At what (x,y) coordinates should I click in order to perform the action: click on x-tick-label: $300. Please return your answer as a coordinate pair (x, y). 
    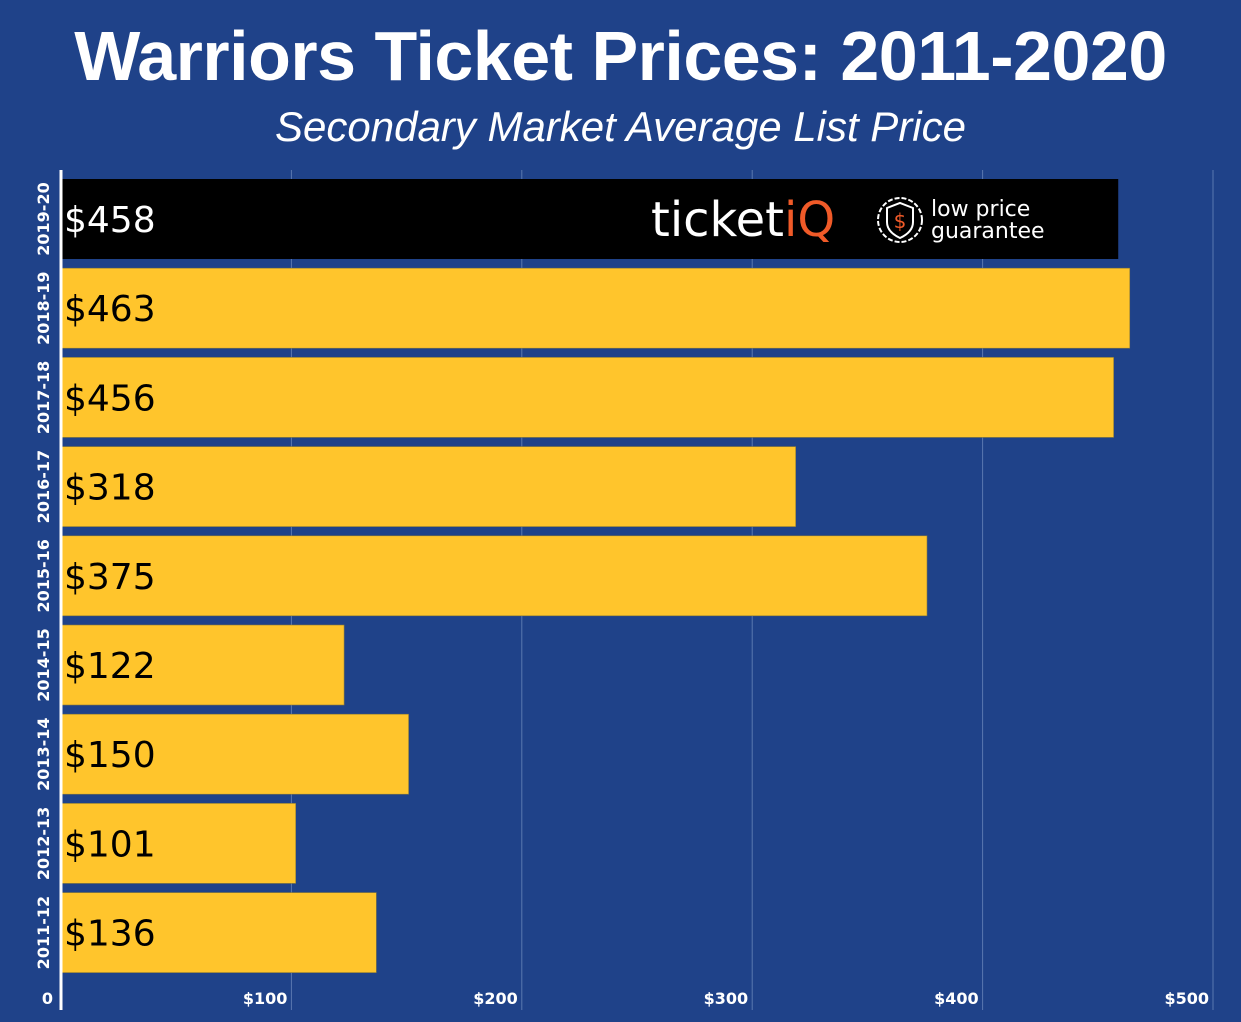
    Looking at the image, I should click on (726, 998).